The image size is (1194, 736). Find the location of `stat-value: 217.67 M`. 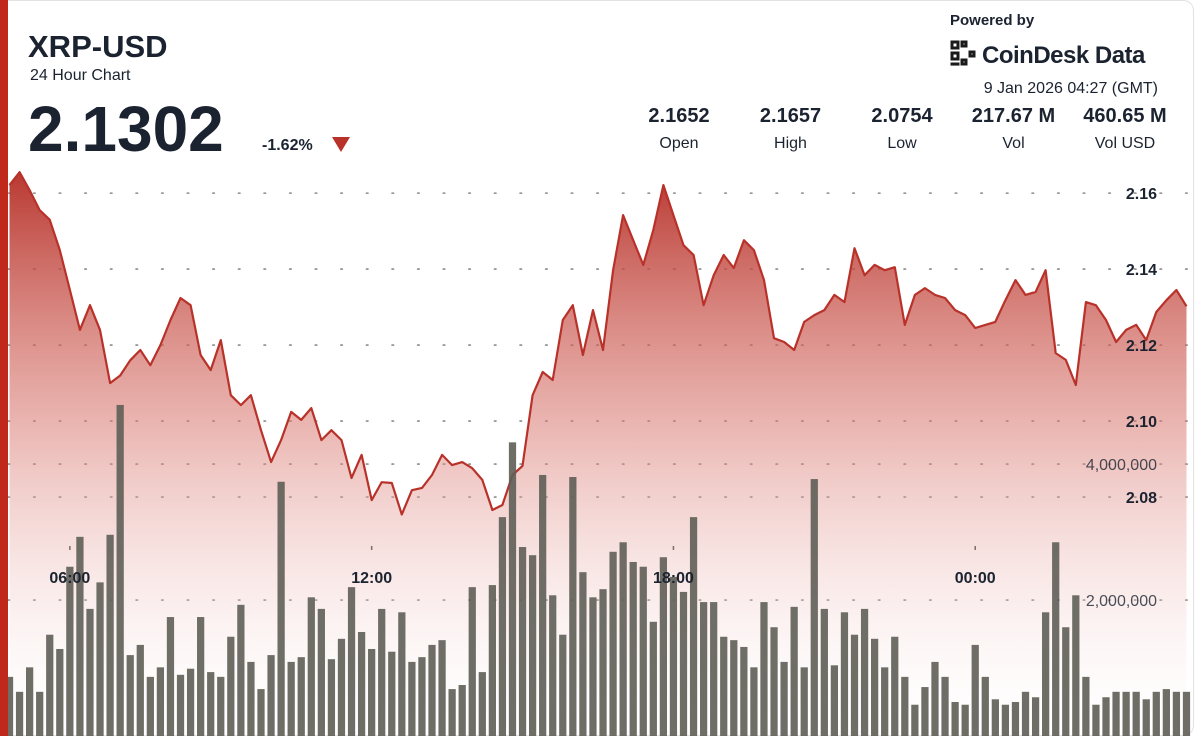

stat-value: 217.67 M is located at coordinates (1013, 116).